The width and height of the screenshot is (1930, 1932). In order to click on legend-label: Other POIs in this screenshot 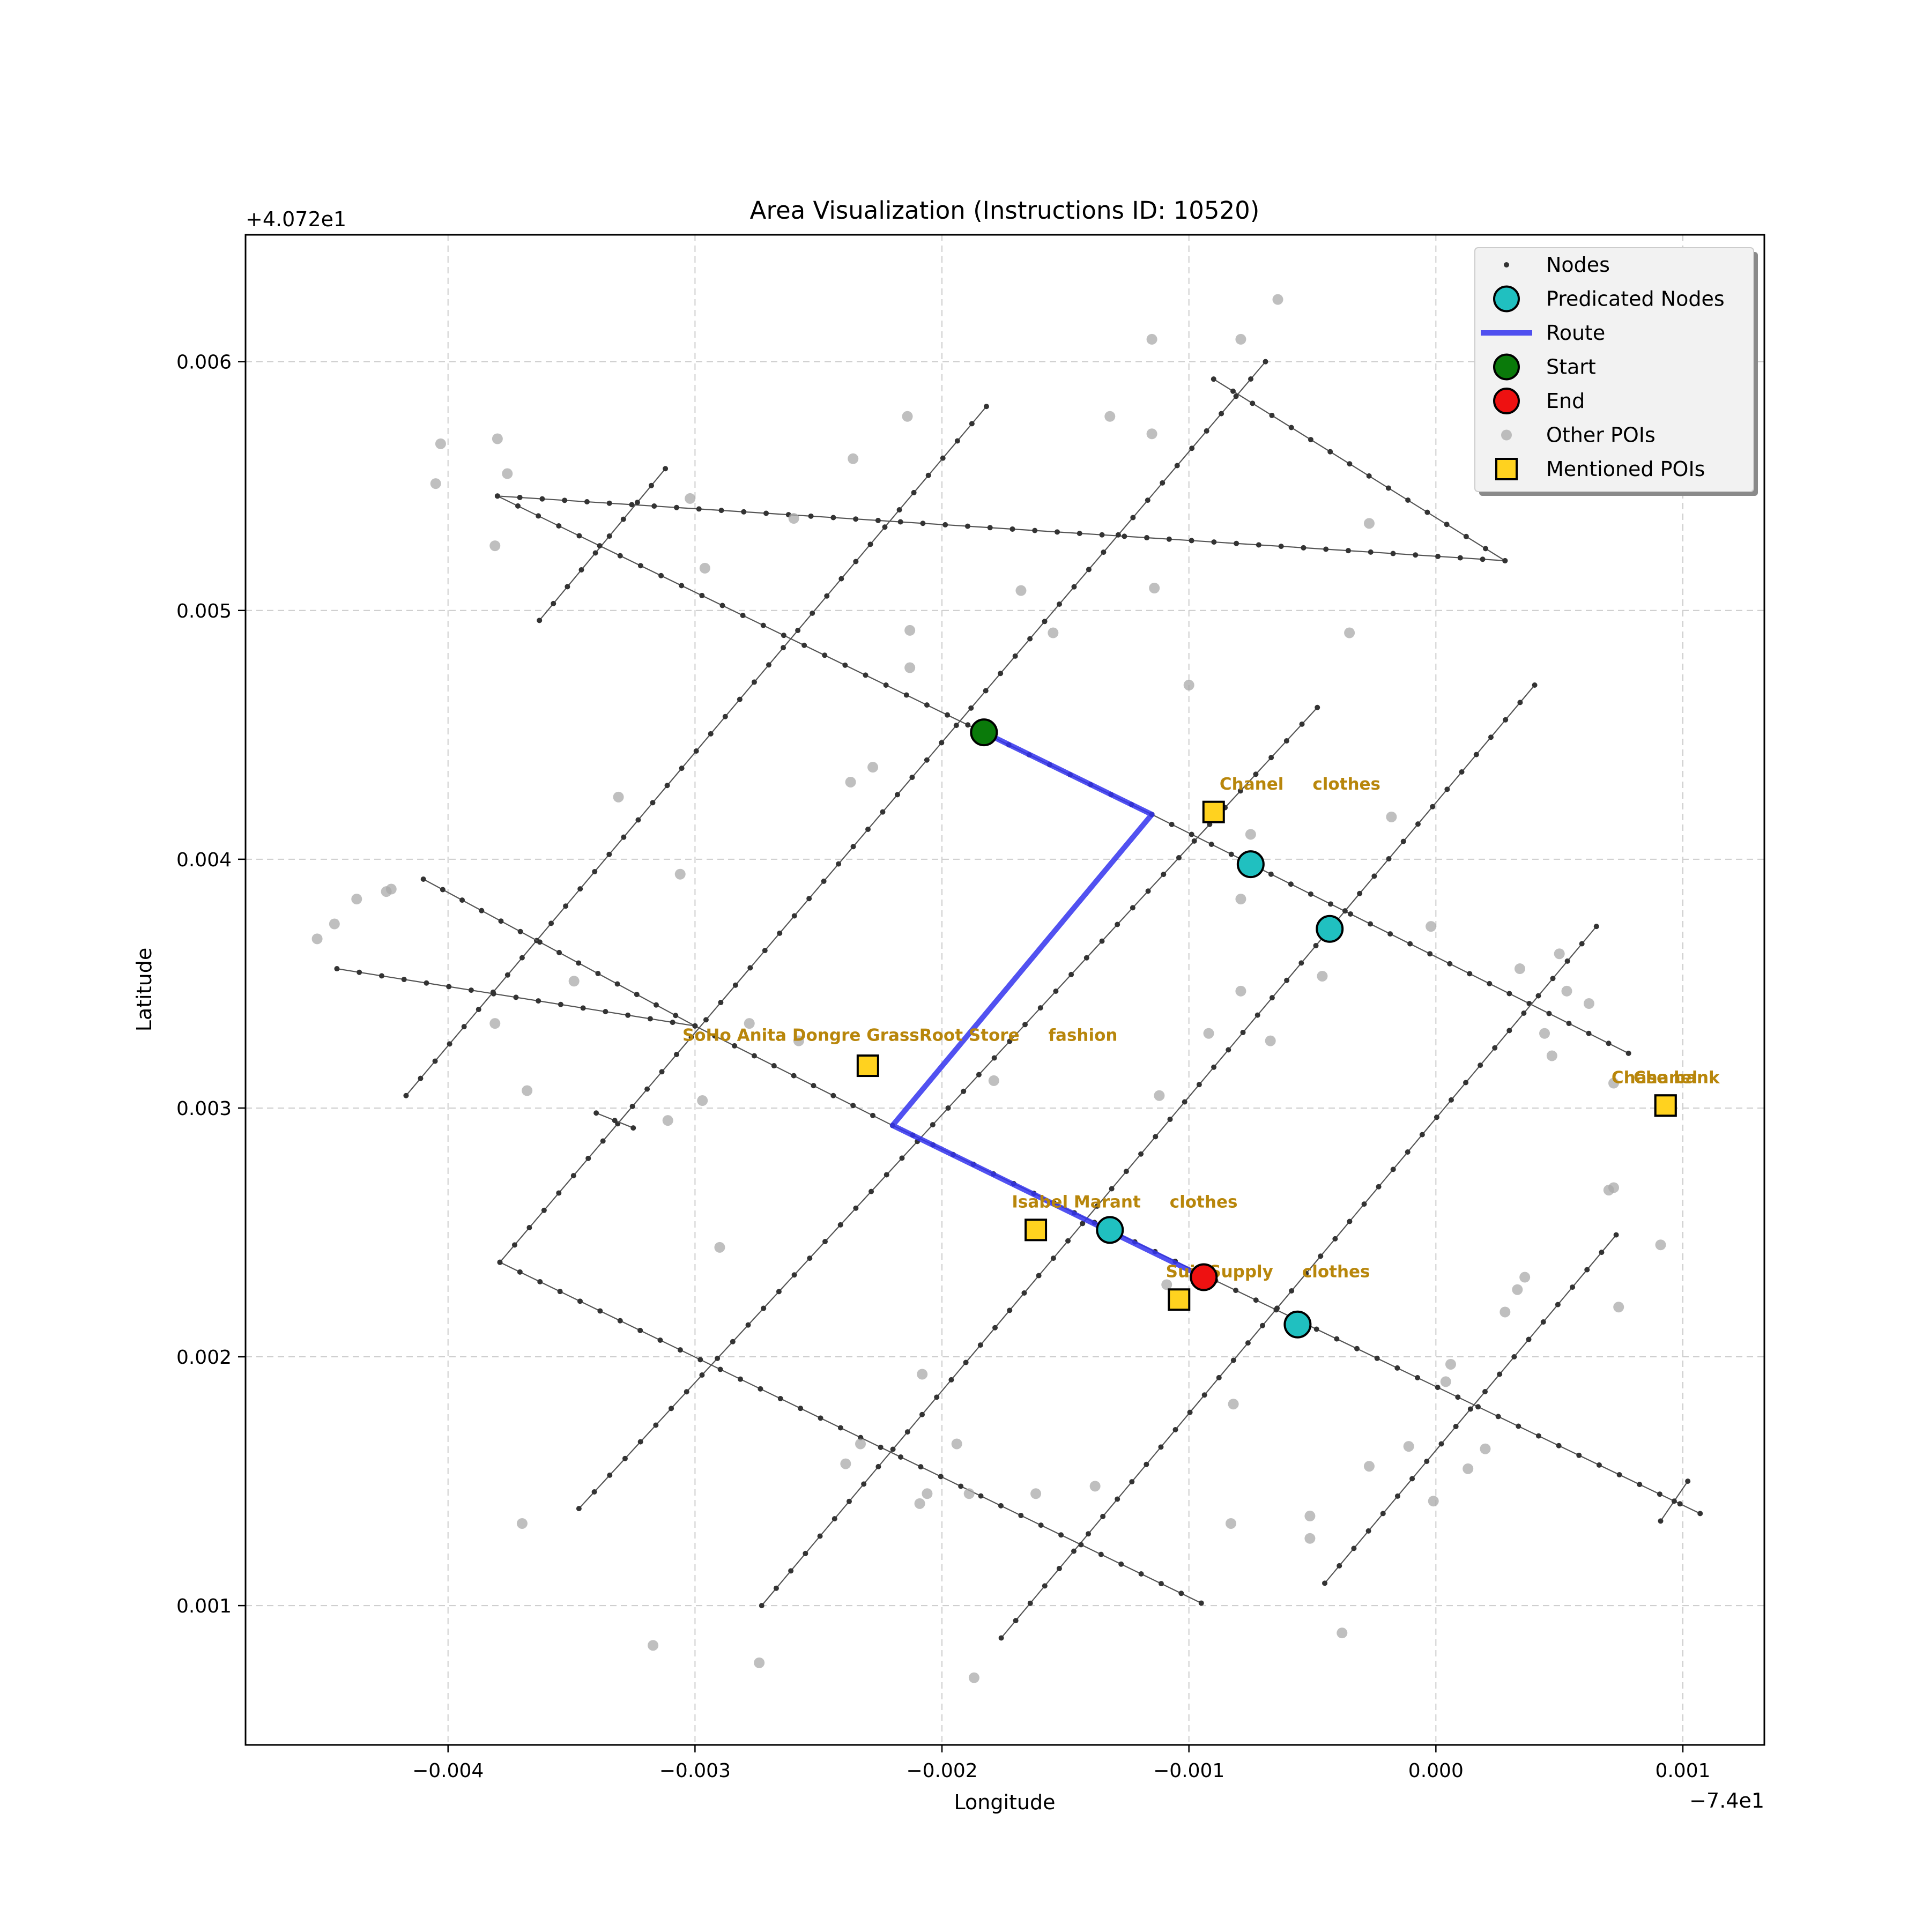, I will do `click(1601, 435)`.